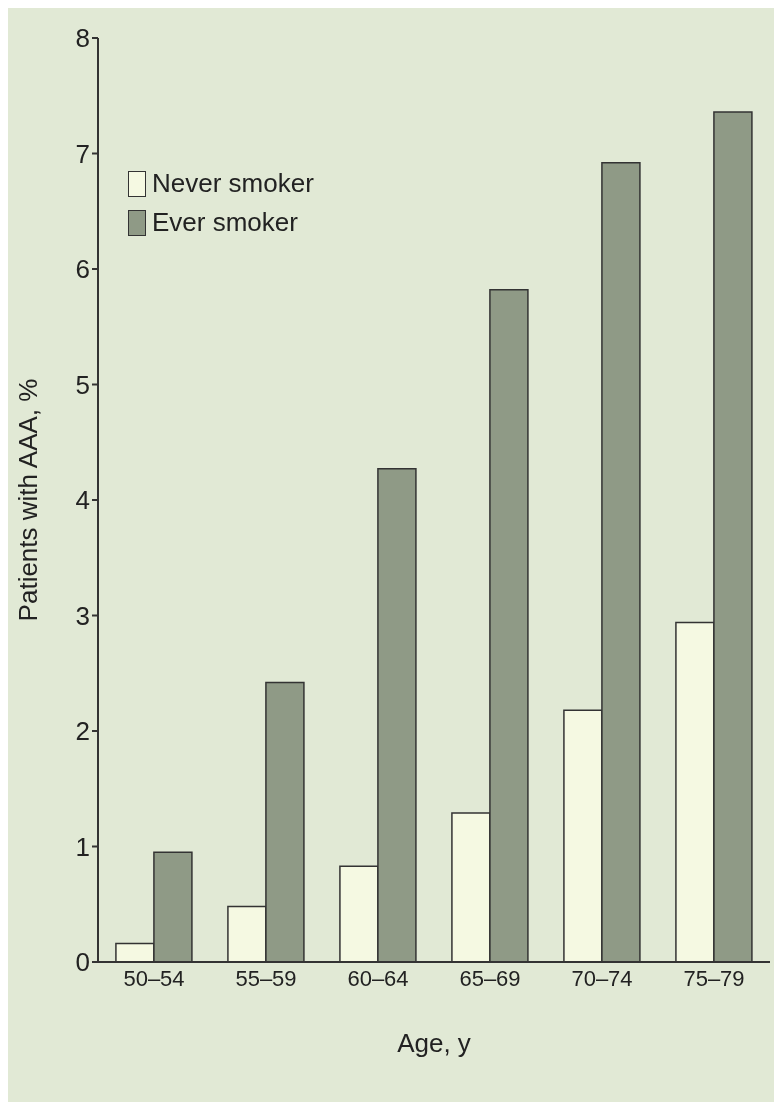 The image size is (774, 1110). Describe the element at coordinates (225, 222) in the screenshot. I see `legend-label: Ever smoker` at that location.